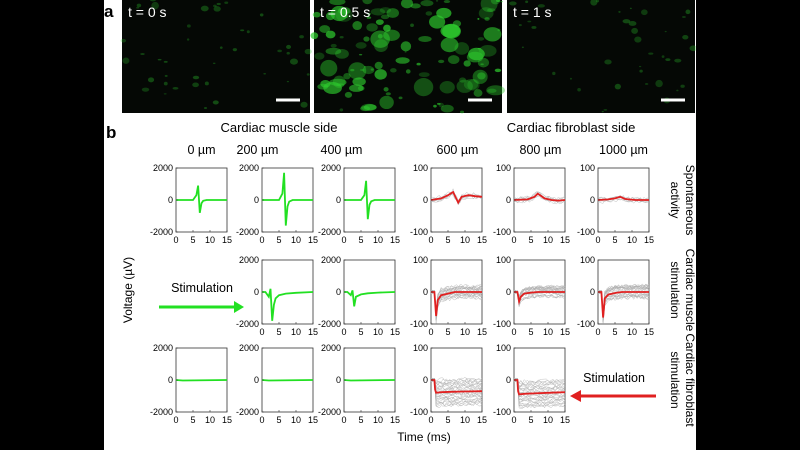 The width and height of the screenshot is (800, 450). I want to click on stimulation-label-fibroblast: Stimulation, so click(614, 378).